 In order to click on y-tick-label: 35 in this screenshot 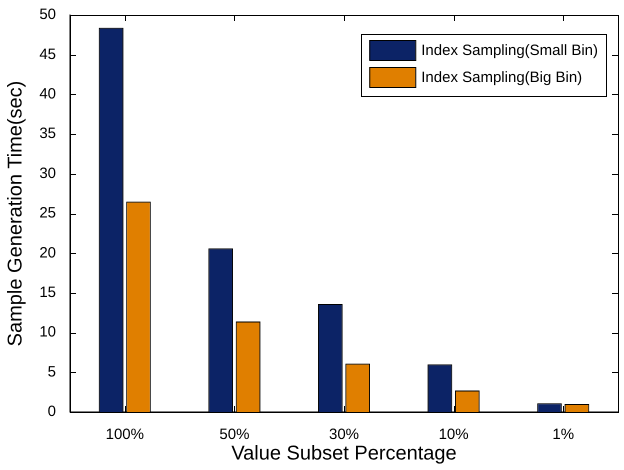, I will do `click(47, 133)`.